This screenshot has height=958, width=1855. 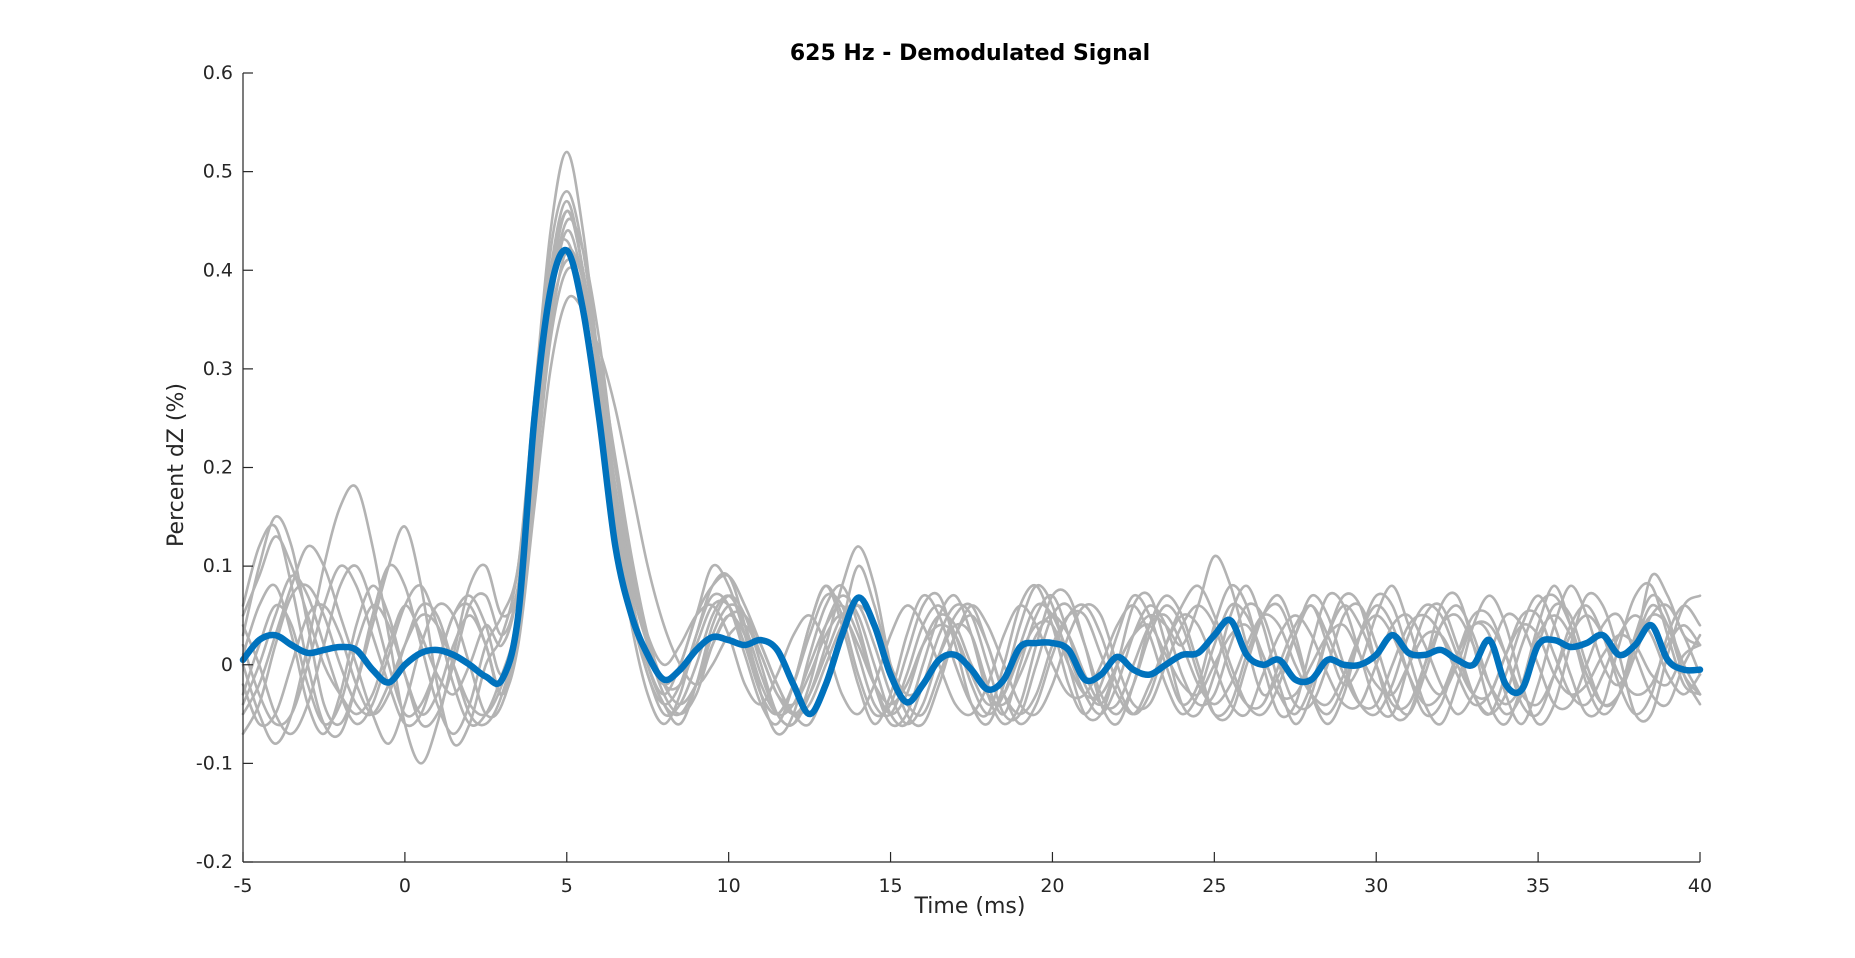 I want to click on y-tick-label: 0.4, so click(x=218, y=270).